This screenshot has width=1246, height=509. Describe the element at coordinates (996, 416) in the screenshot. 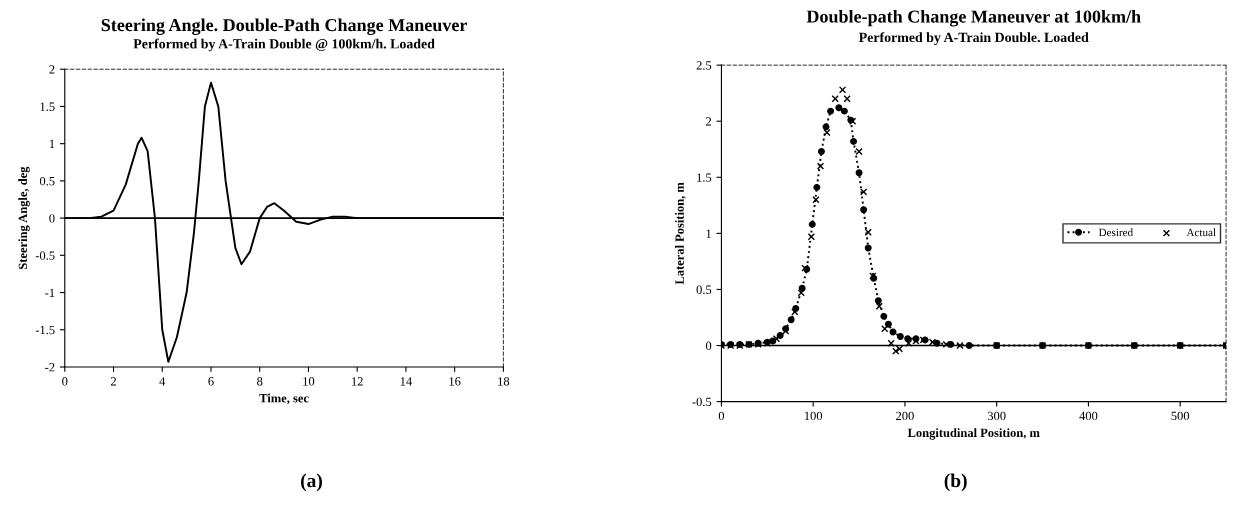

I see `x-tick-label: 300` at that location.